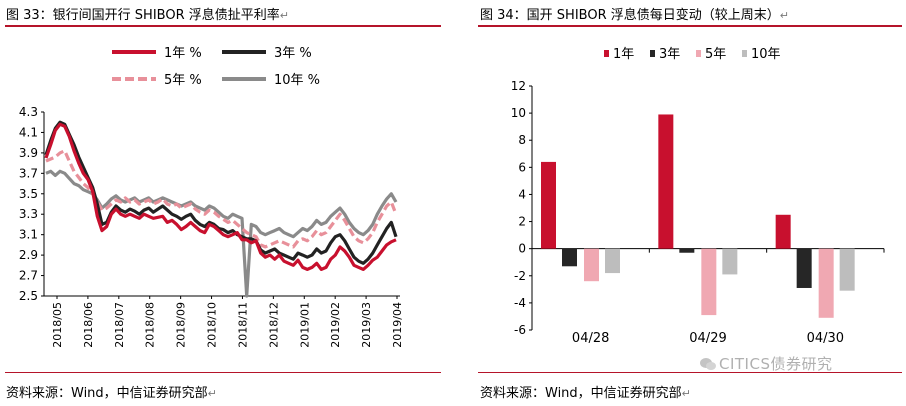  Describe the element at coordinates (28, 214) in the screenshot. I see `y-tick-label: 3.3` at that location.